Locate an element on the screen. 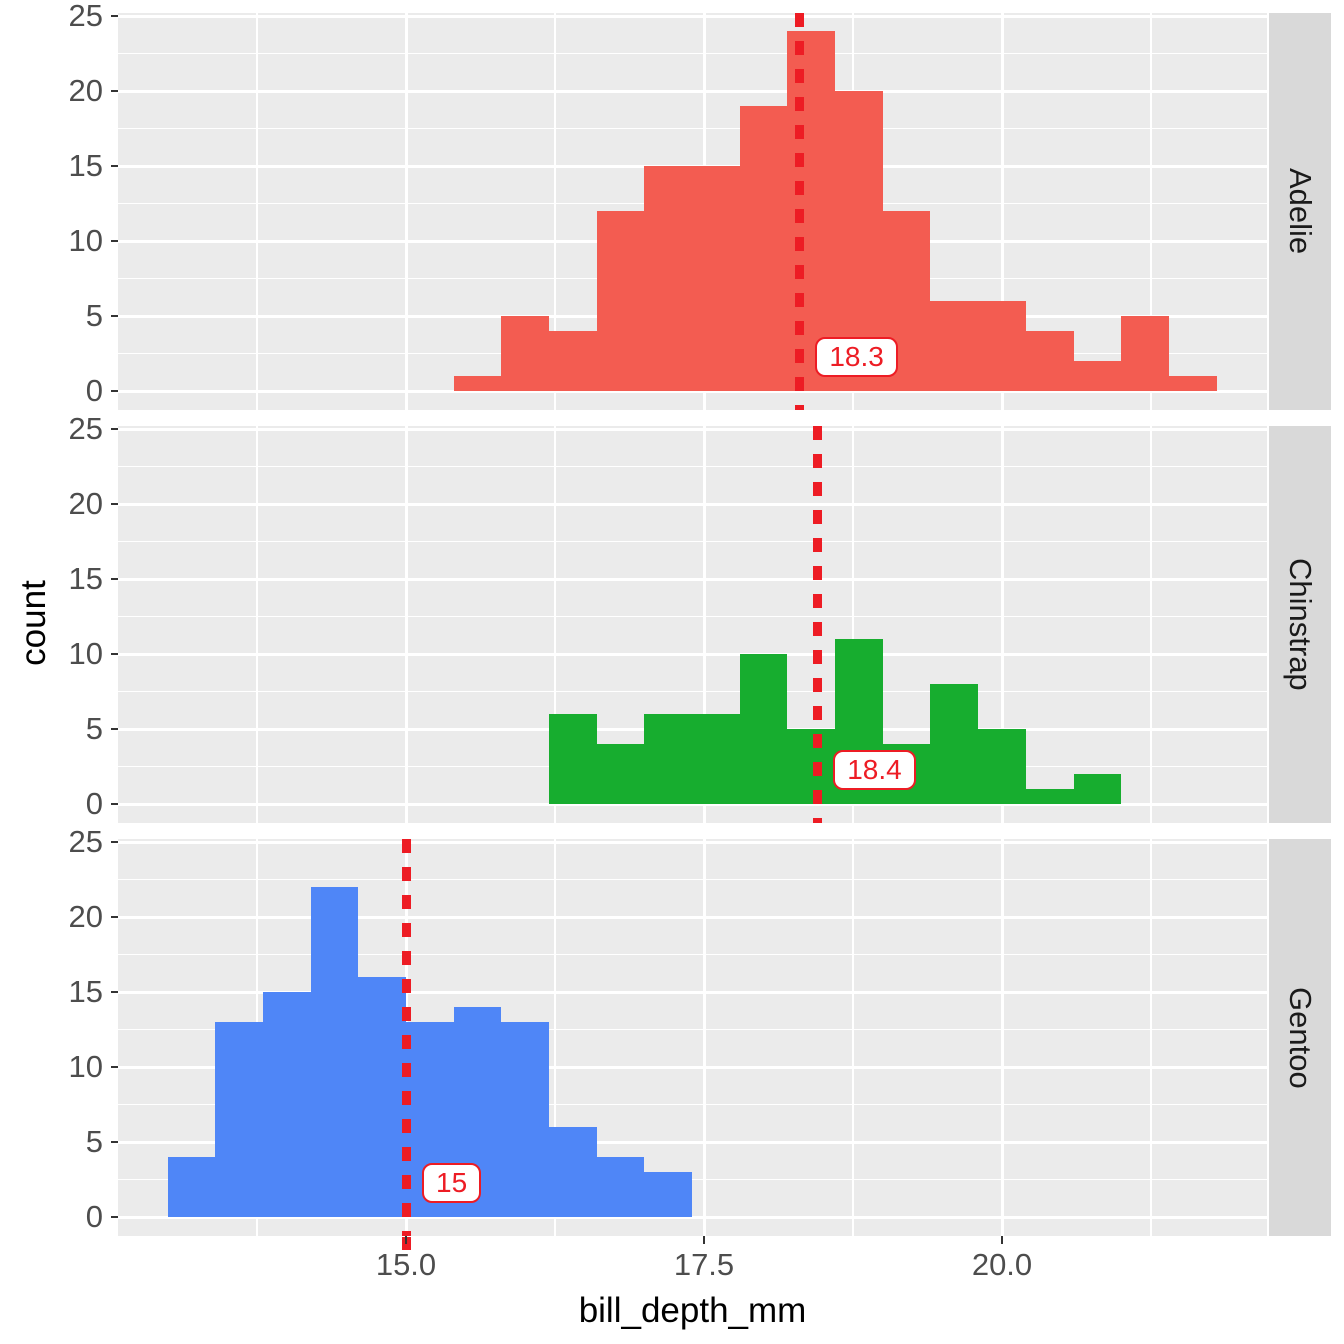  x-tick-label: 20.0 is located at coordinates (1002, 1264).